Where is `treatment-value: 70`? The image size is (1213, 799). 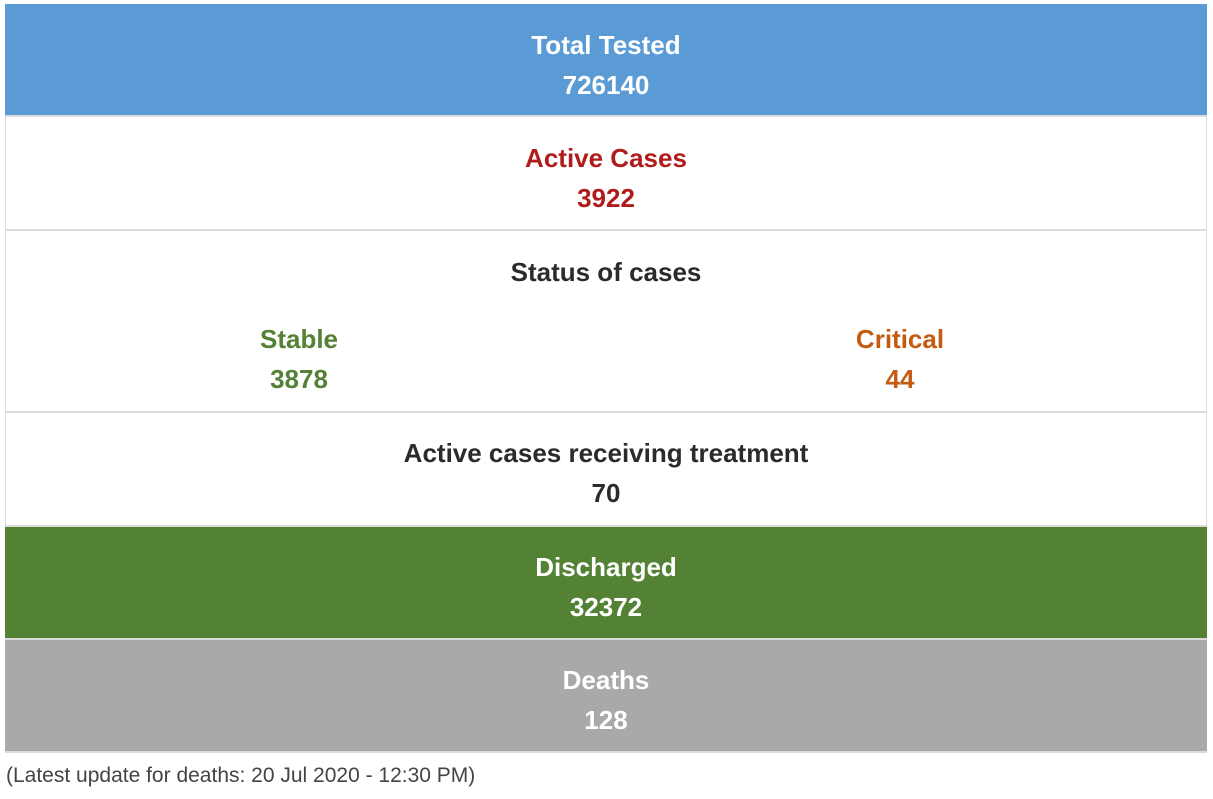 treatment-value: 70 is located at coordinates (606, 493).